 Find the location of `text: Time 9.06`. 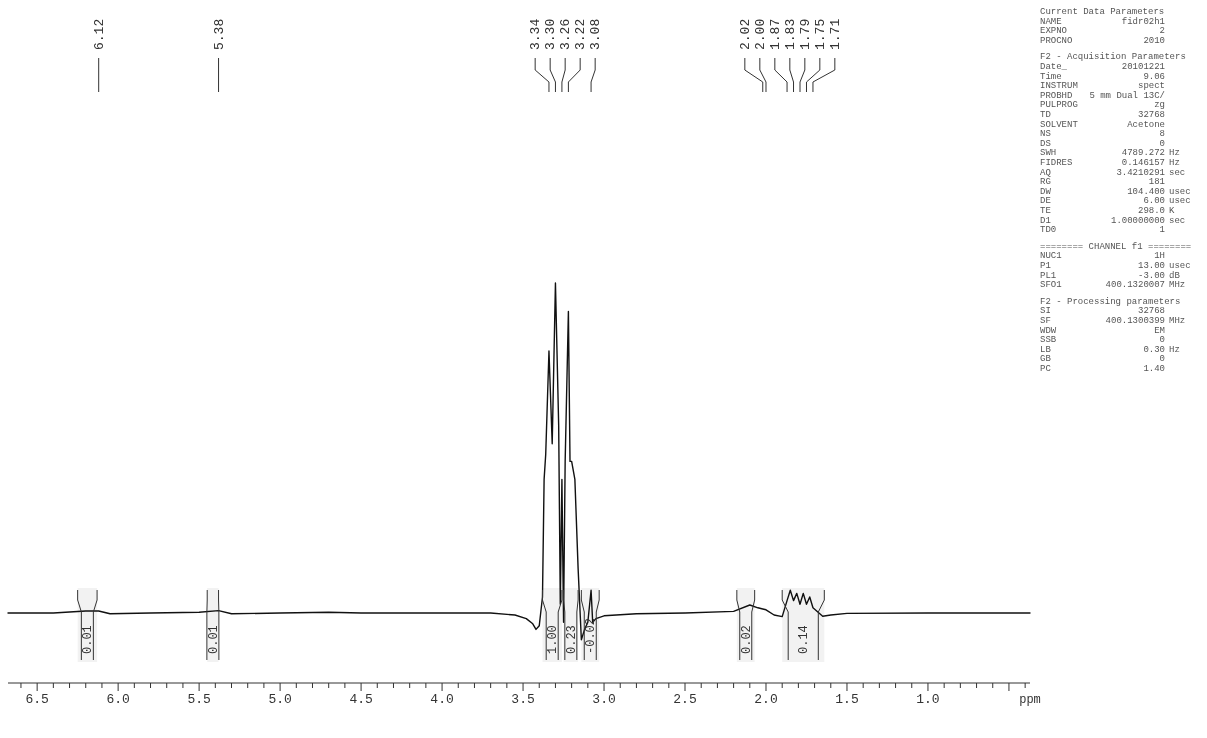

text: Time 9.06 is located at coordinates (1102, 76).